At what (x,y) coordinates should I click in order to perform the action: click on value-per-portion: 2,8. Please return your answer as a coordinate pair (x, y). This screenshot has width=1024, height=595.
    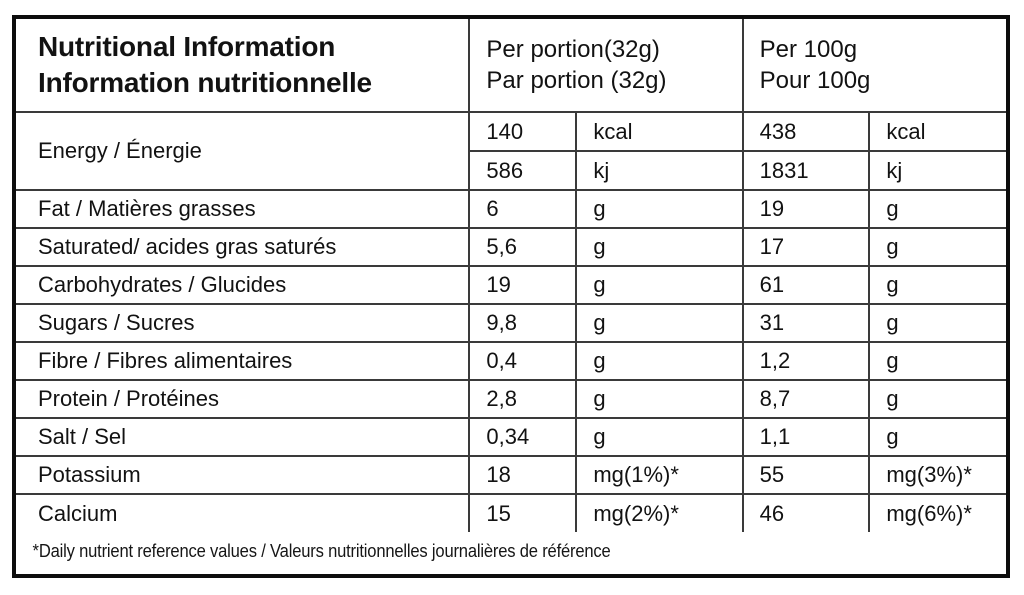
    Looking at the image, I should click on (523, 399).